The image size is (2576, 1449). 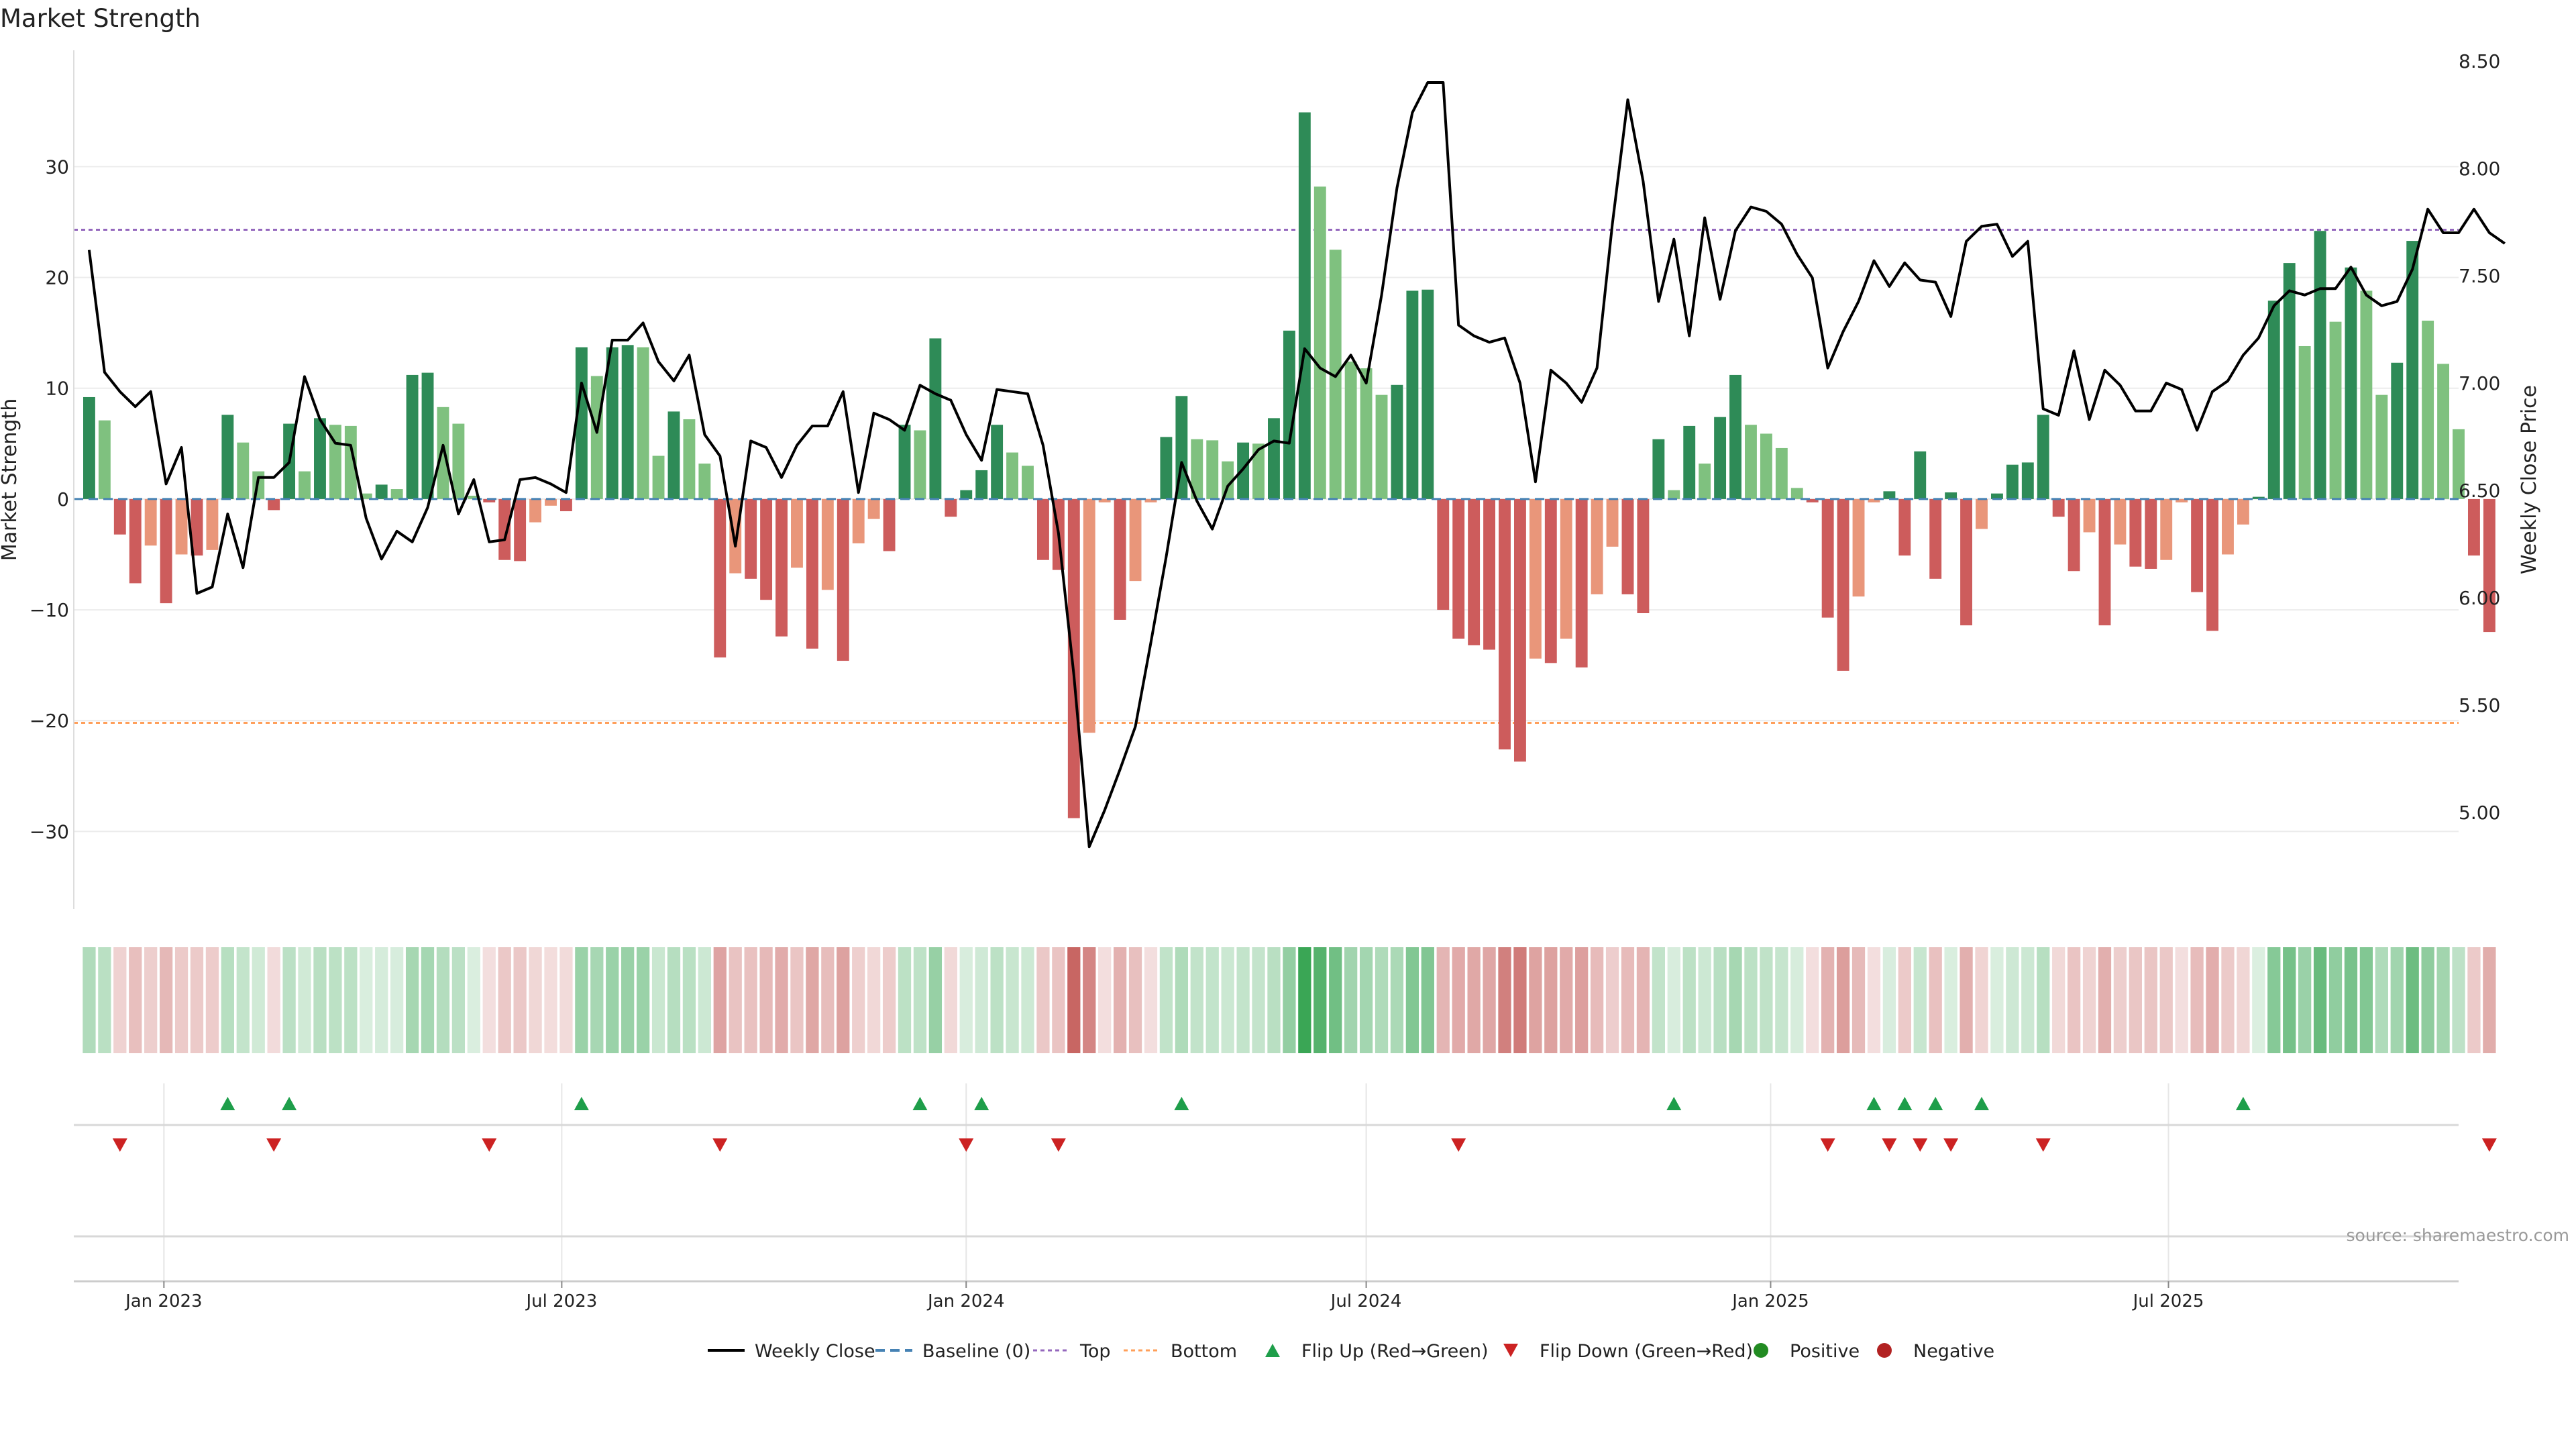 What do you see at coordinates (1884, 1350) in the screenshot?
I see `legend-swatch-negative` at bounding box center [1884, 1350].